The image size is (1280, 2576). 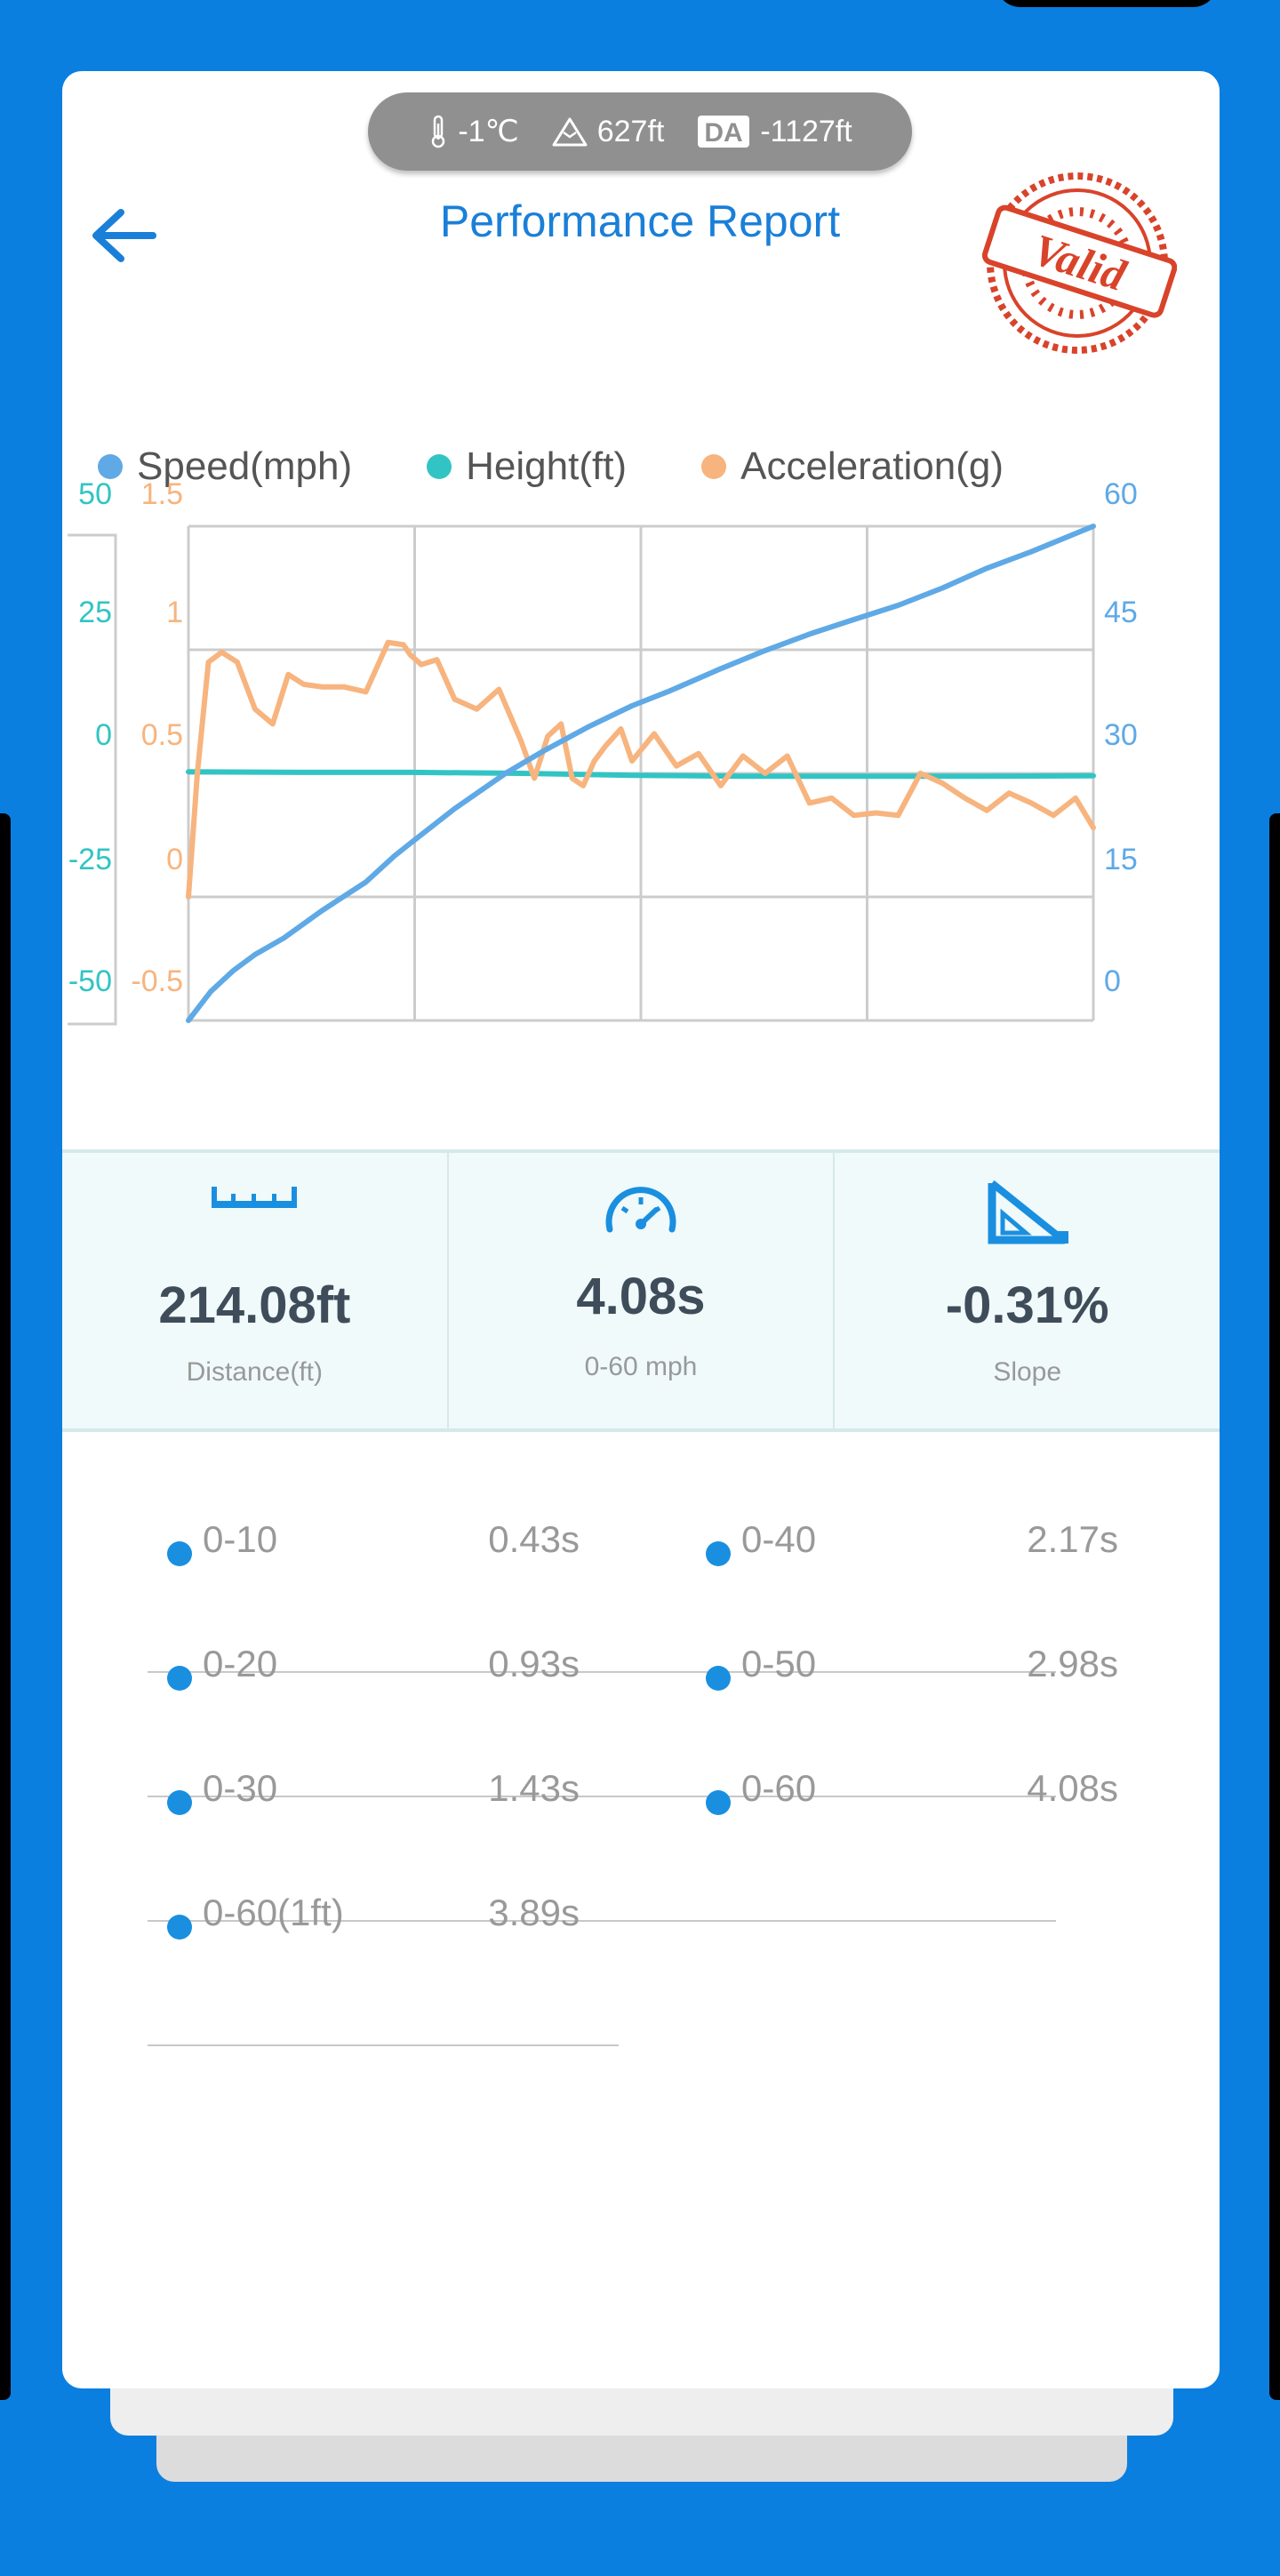 I want to click on split-name: 0-20, so click(x=240, y=1663).